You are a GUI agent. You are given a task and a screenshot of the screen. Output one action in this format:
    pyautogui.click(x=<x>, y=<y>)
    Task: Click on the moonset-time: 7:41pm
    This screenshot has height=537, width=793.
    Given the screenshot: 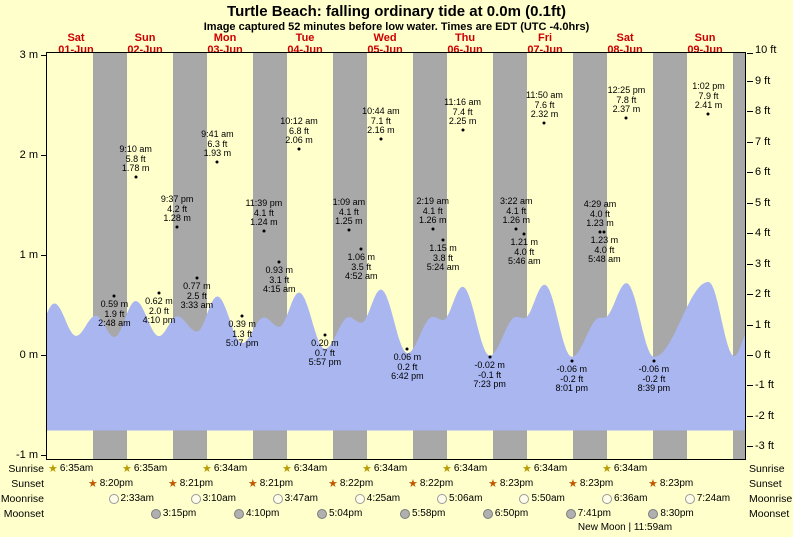 What is the action you would take?
    pyautogui.click(x=594, y=513)
    